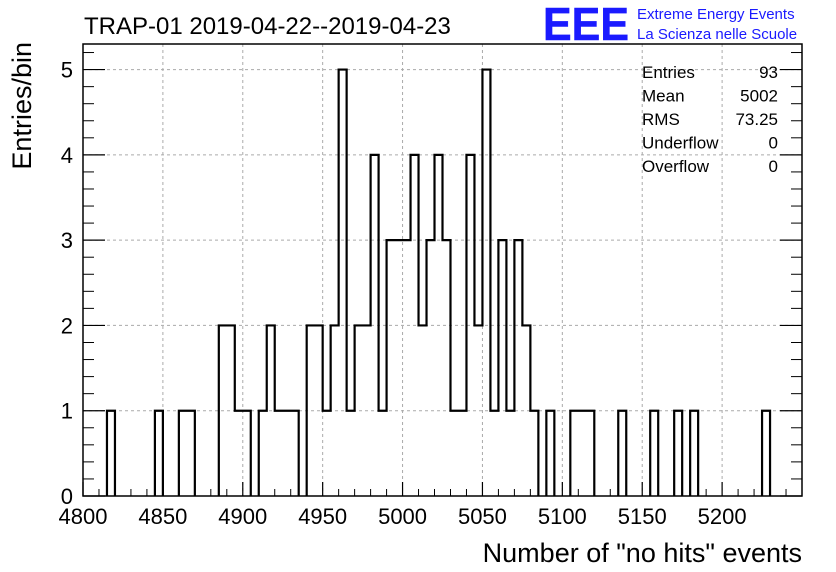 The image size is (836, 572). I want to click on x-tick-label: 5050, so click(482, 516).